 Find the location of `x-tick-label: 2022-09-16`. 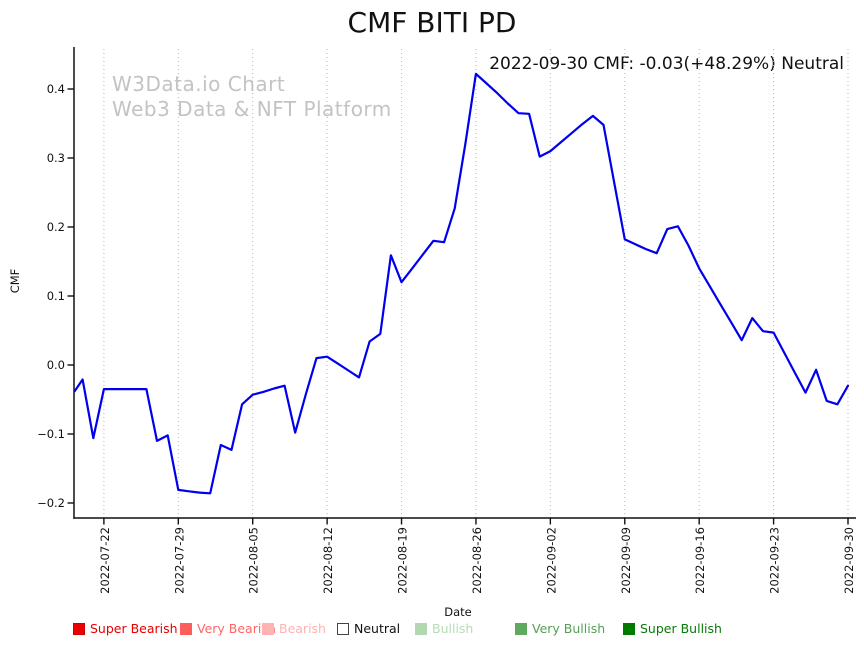

x-tick-label: 2022-09-16 is located at coordinates (700, 560).